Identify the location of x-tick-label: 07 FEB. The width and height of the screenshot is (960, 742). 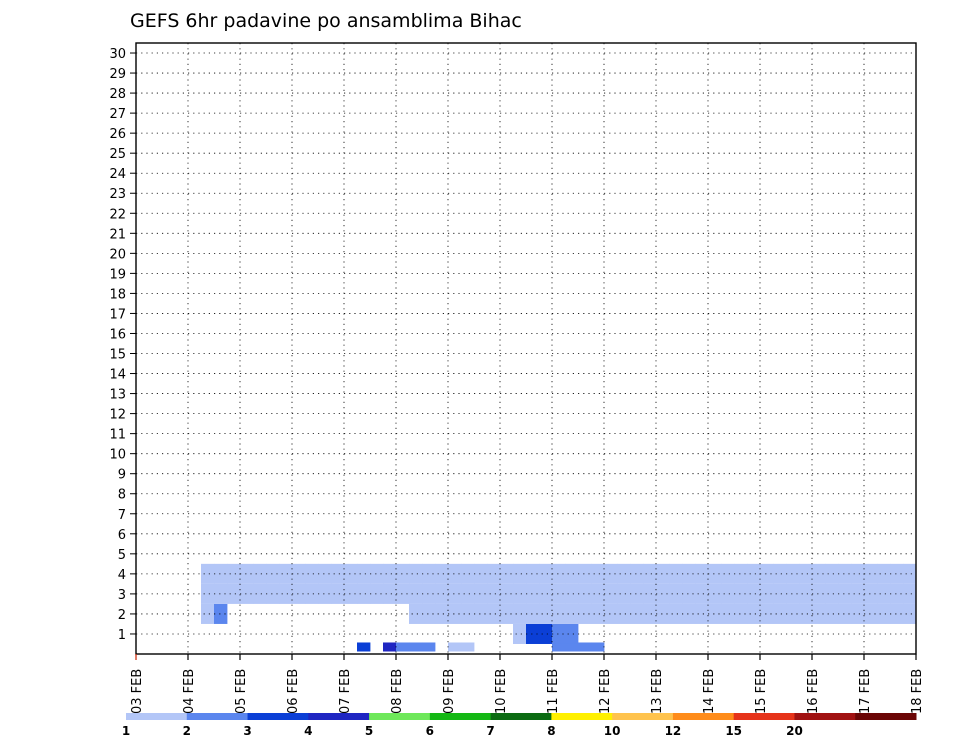
(345, 691).